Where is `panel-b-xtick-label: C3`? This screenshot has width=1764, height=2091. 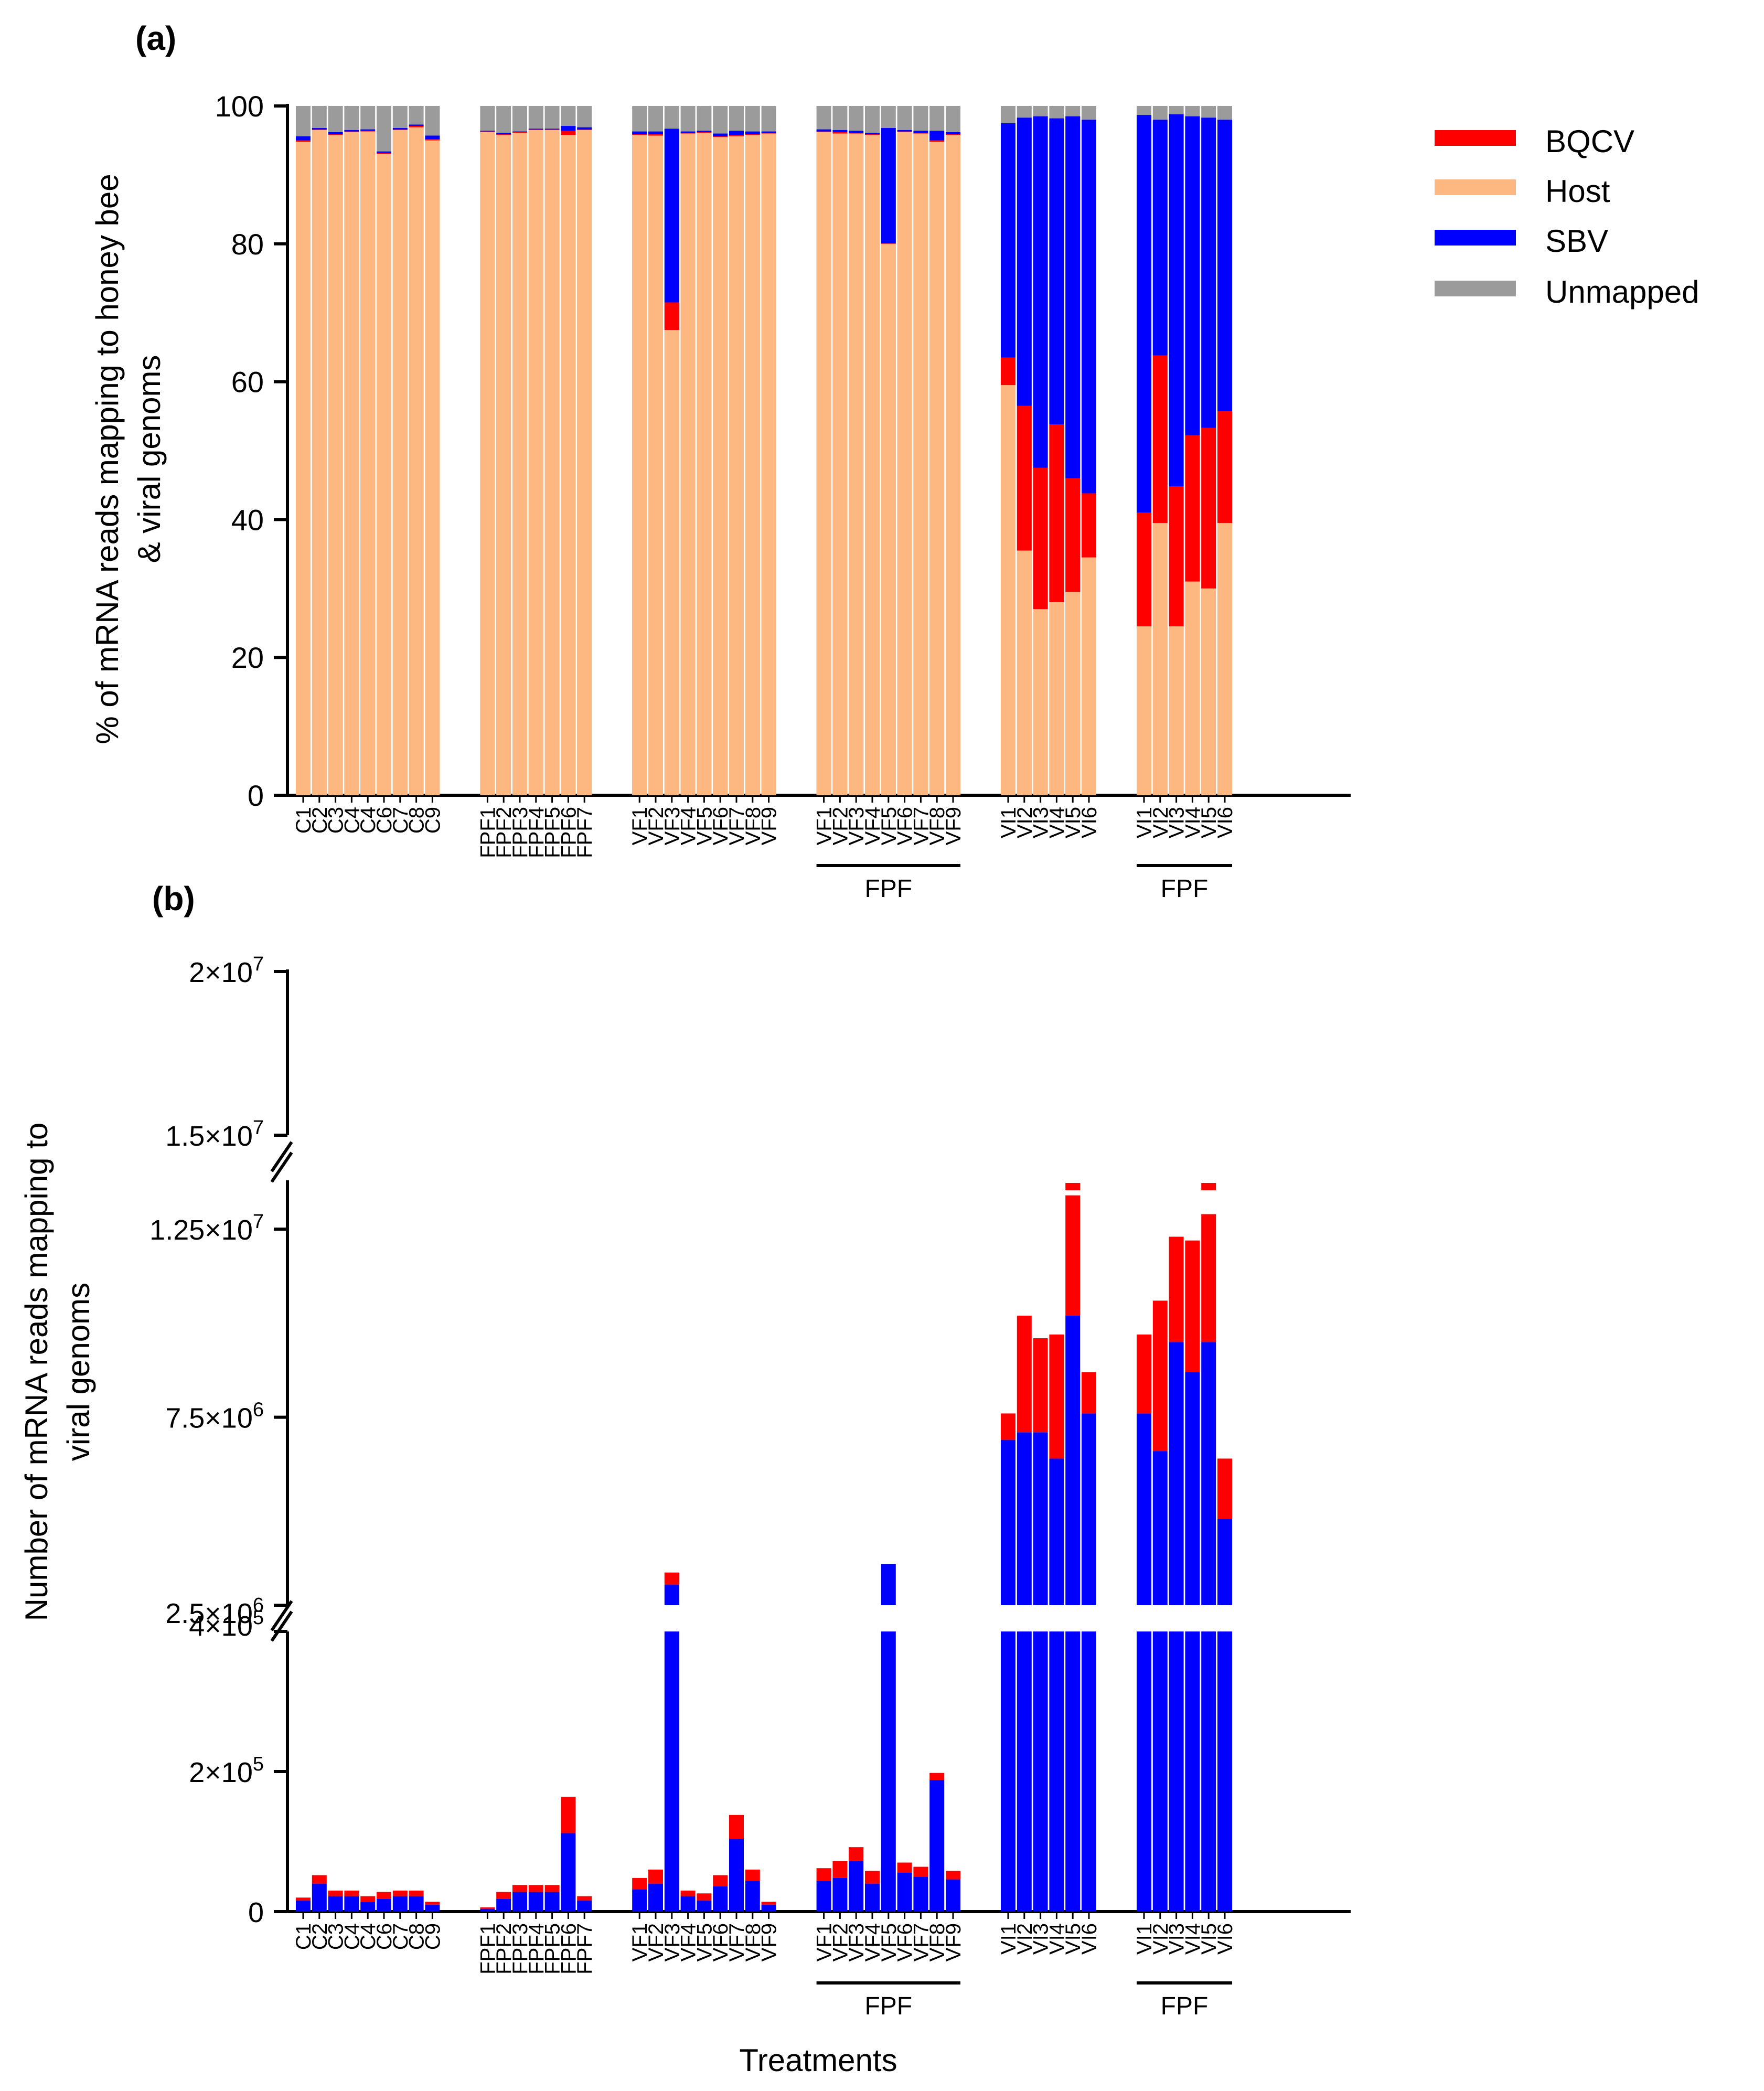 panel-b-xtick-label: C3 is located at coordinates (336, 1936).